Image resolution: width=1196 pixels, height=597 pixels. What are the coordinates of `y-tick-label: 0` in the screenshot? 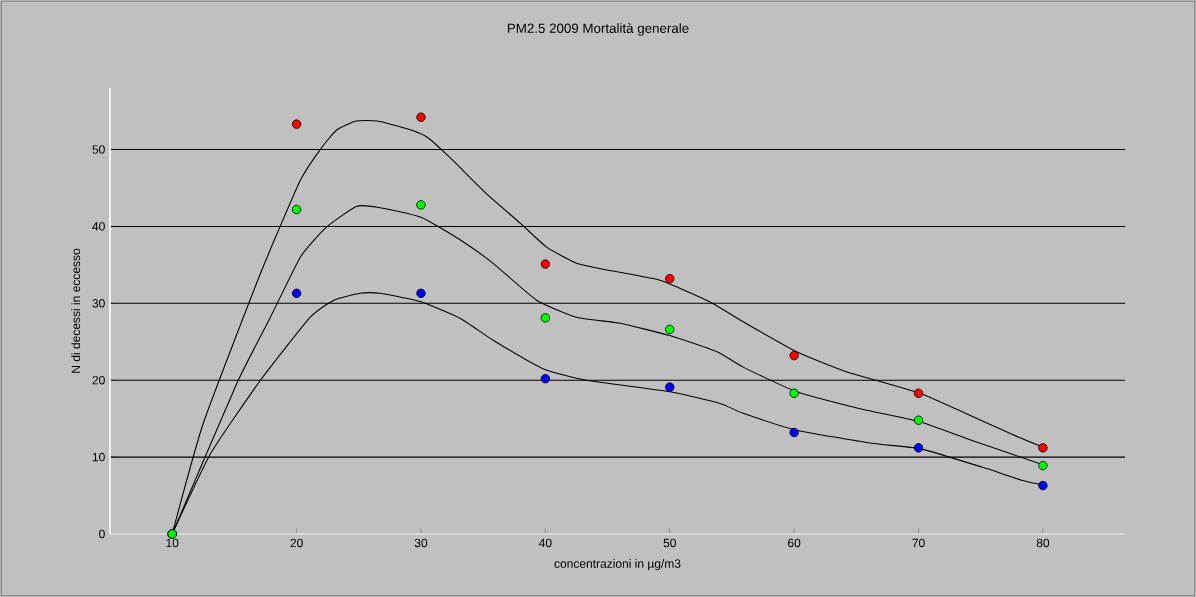 It's located at (102, 534).